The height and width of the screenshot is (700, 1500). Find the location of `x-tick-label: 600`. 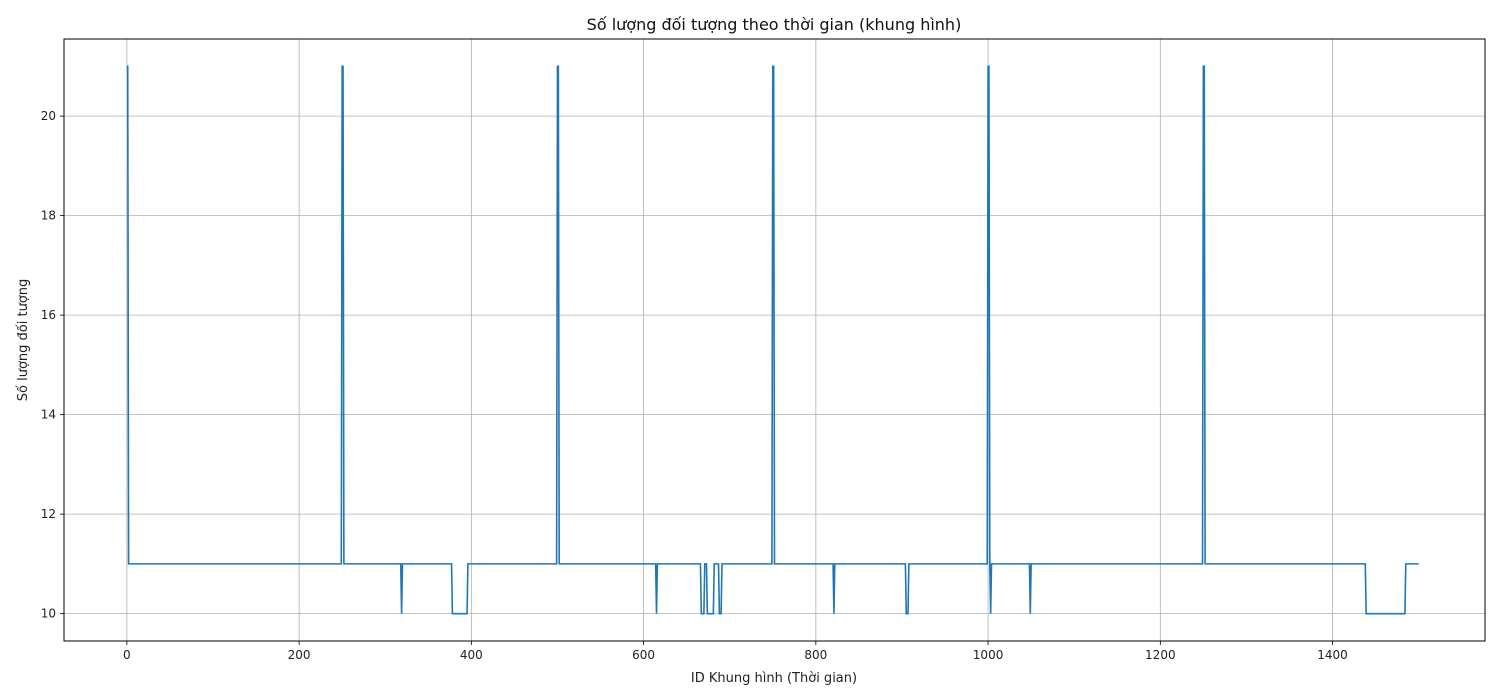

x-tick-label: 600 is located at coordinates (643, 655).